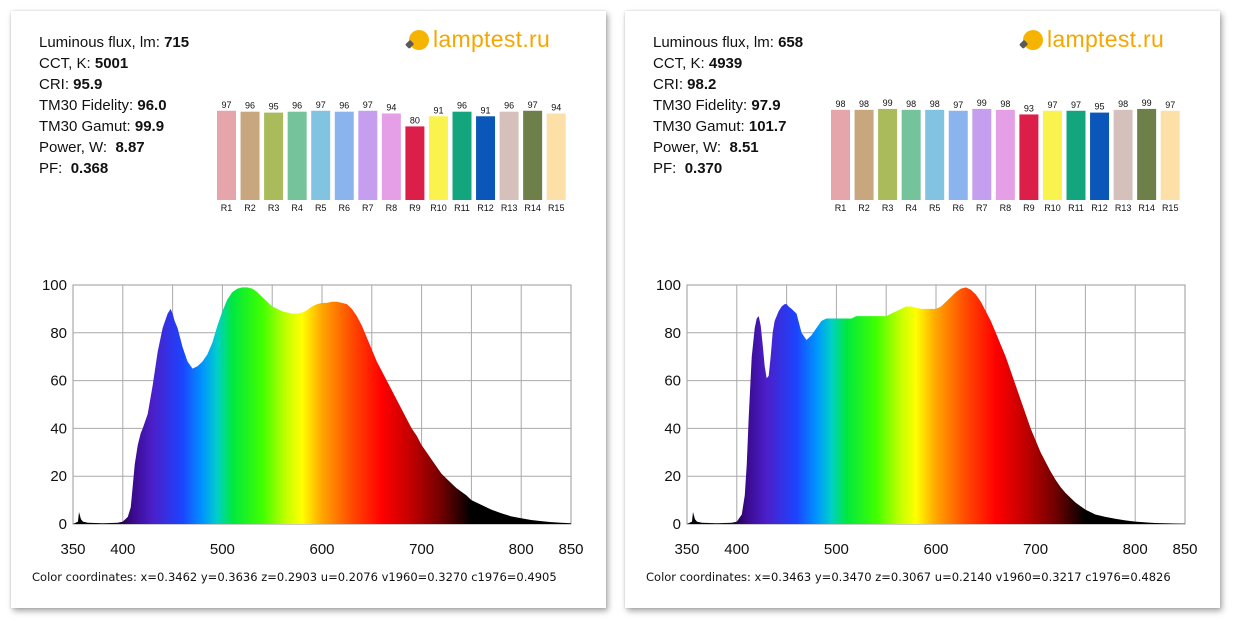 The image size is (1235, 621). What do you see at coordinates (698, 63) in the screenshot?
I see `stat-cct: CCT, K: 4939` at bounding box center [698, 63].